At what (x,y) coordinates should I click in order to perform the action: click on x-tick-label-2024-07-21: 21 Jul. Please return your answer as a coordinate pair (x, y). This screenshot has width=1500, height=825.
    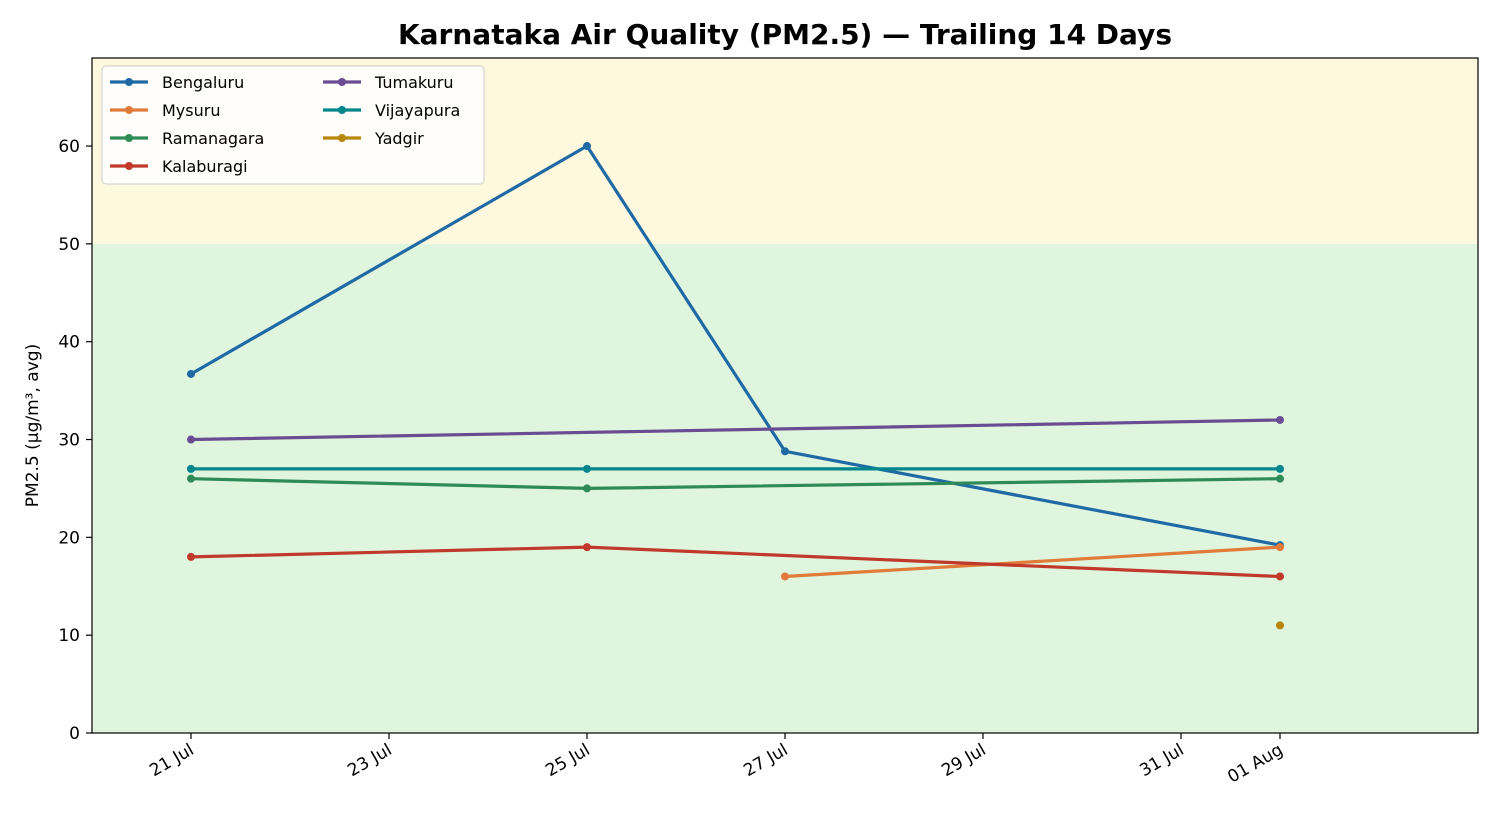
    Looking at the image, I should click on (171, 760).